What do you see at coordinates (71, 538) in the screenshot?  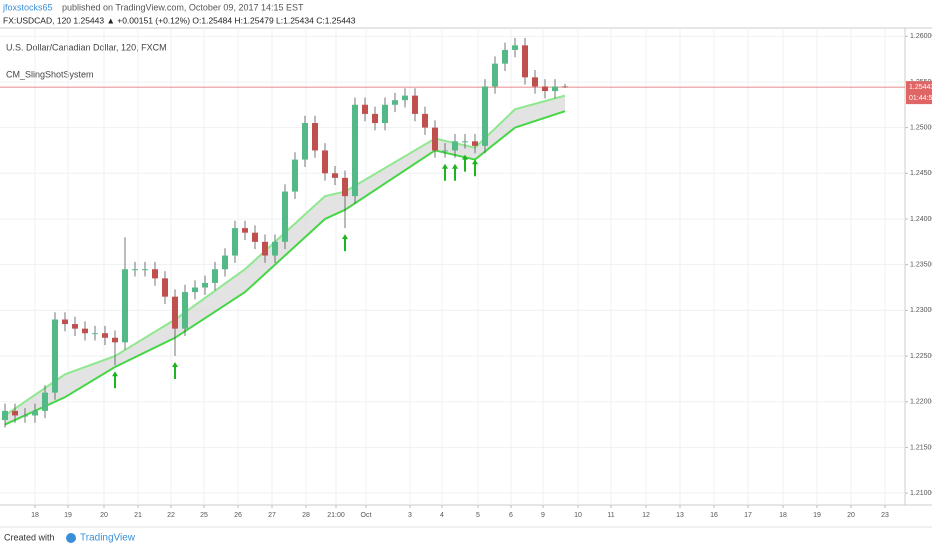 I see `logo` at bounding box center [71, 538].